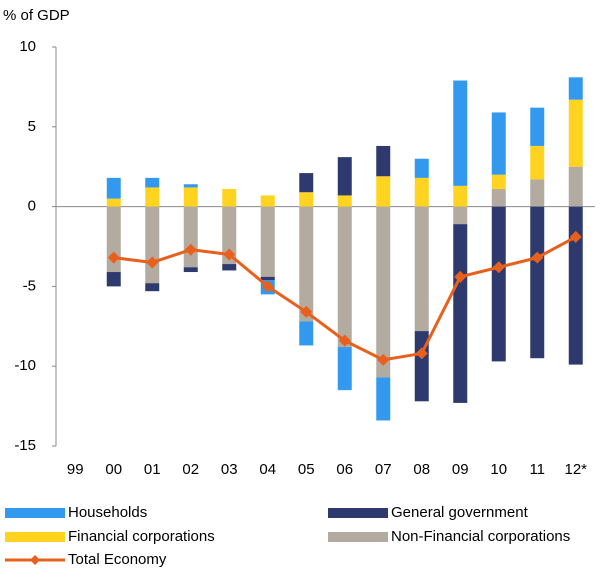 This screenshot has height=571, width=607. Describe the element at coordinates (480, 536) in the screenshot. I see `legend-label: Non-Financial corporations` at that location.